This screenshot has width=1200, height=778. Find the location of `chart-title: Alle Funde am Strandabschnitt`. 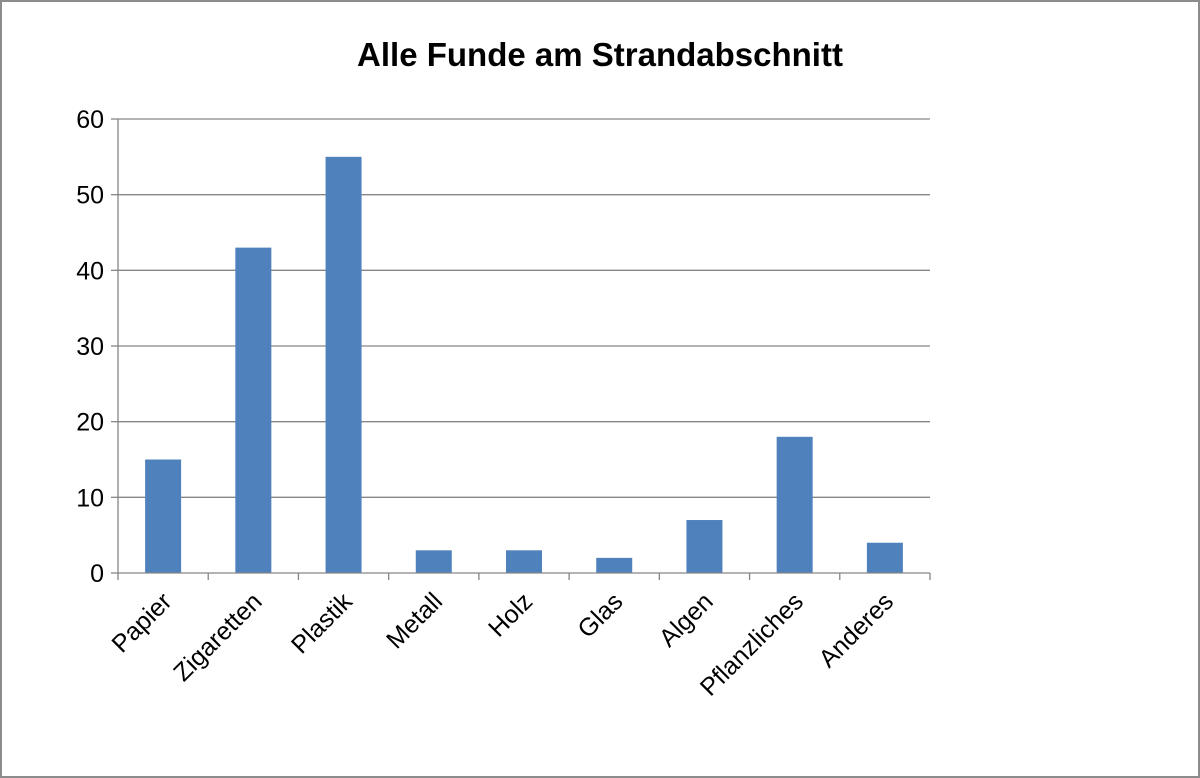

chart-title: Alle Funde am Strandabschnitt is located at coordinates (600, 54).